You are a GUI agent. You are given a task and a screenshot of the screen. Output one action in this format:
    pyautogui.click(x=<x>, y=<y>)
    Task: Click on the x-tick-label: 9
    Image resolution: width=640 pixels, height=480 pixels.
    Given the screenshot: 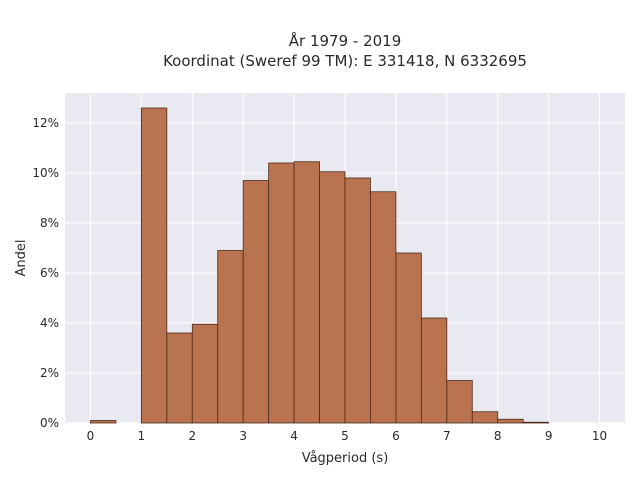 What is the action you would take?
    pyautogui.click(x=549, y=436)
    